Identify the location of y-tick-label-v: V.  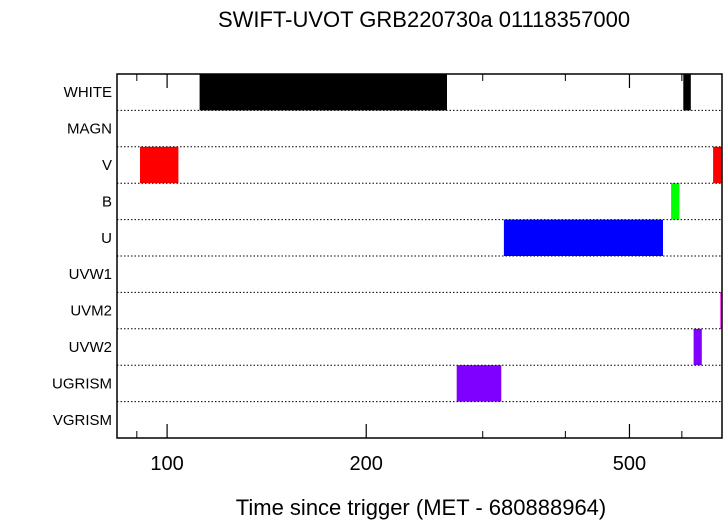
(107, 165).